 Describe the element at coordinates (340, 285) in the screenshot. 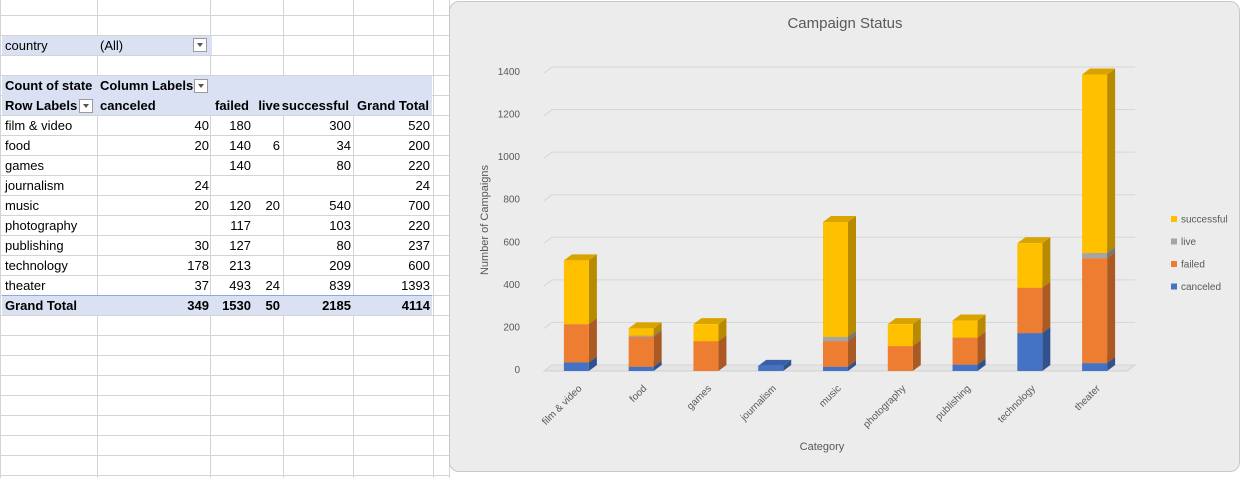

I see `pivot-cell: 839` at that location.